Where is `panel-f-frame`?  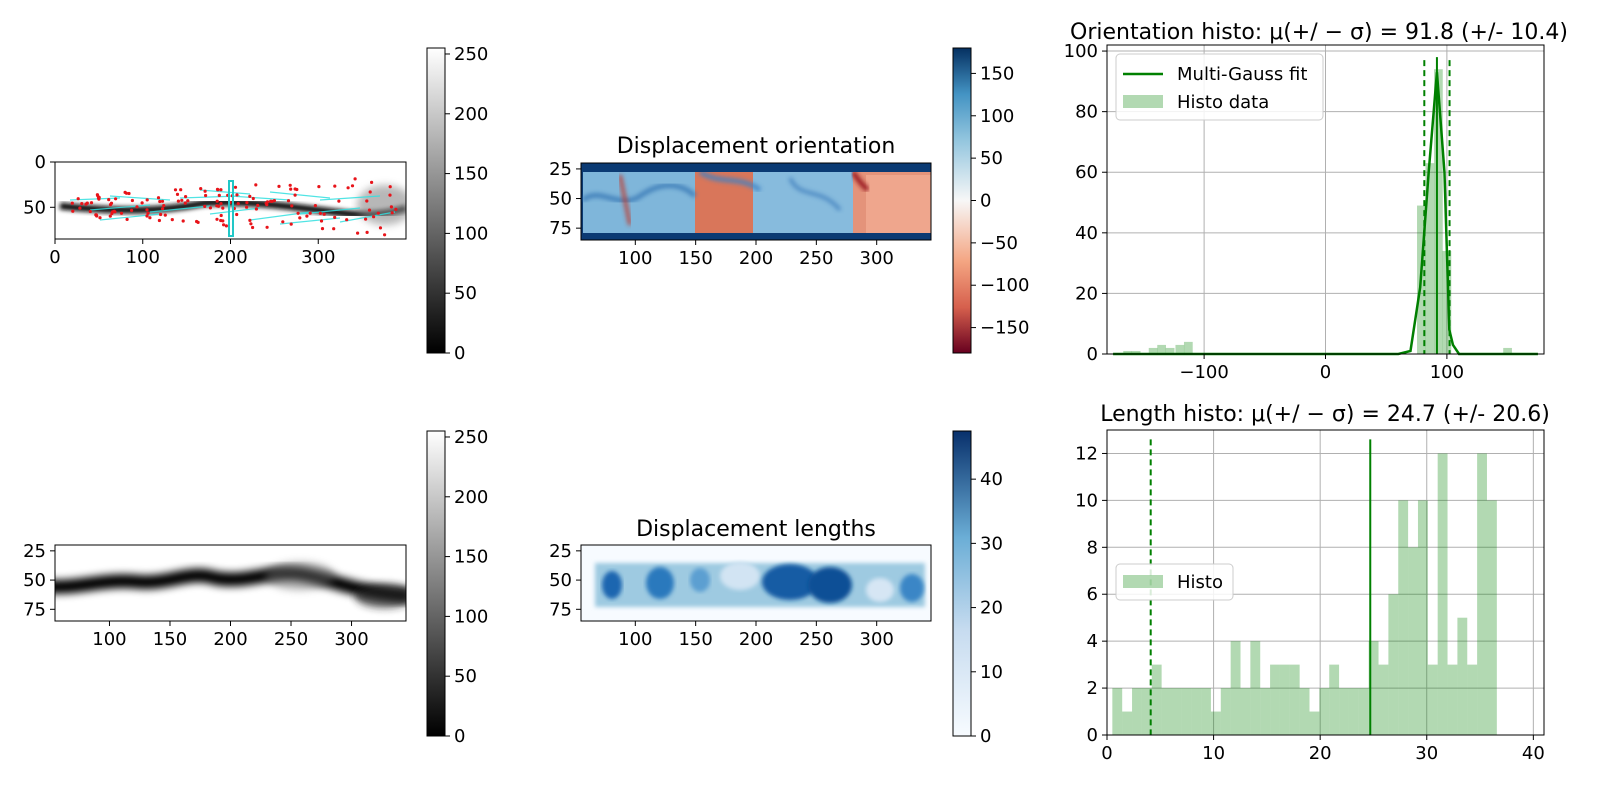
panel-f-frame is located at coordinates (1325, 582).